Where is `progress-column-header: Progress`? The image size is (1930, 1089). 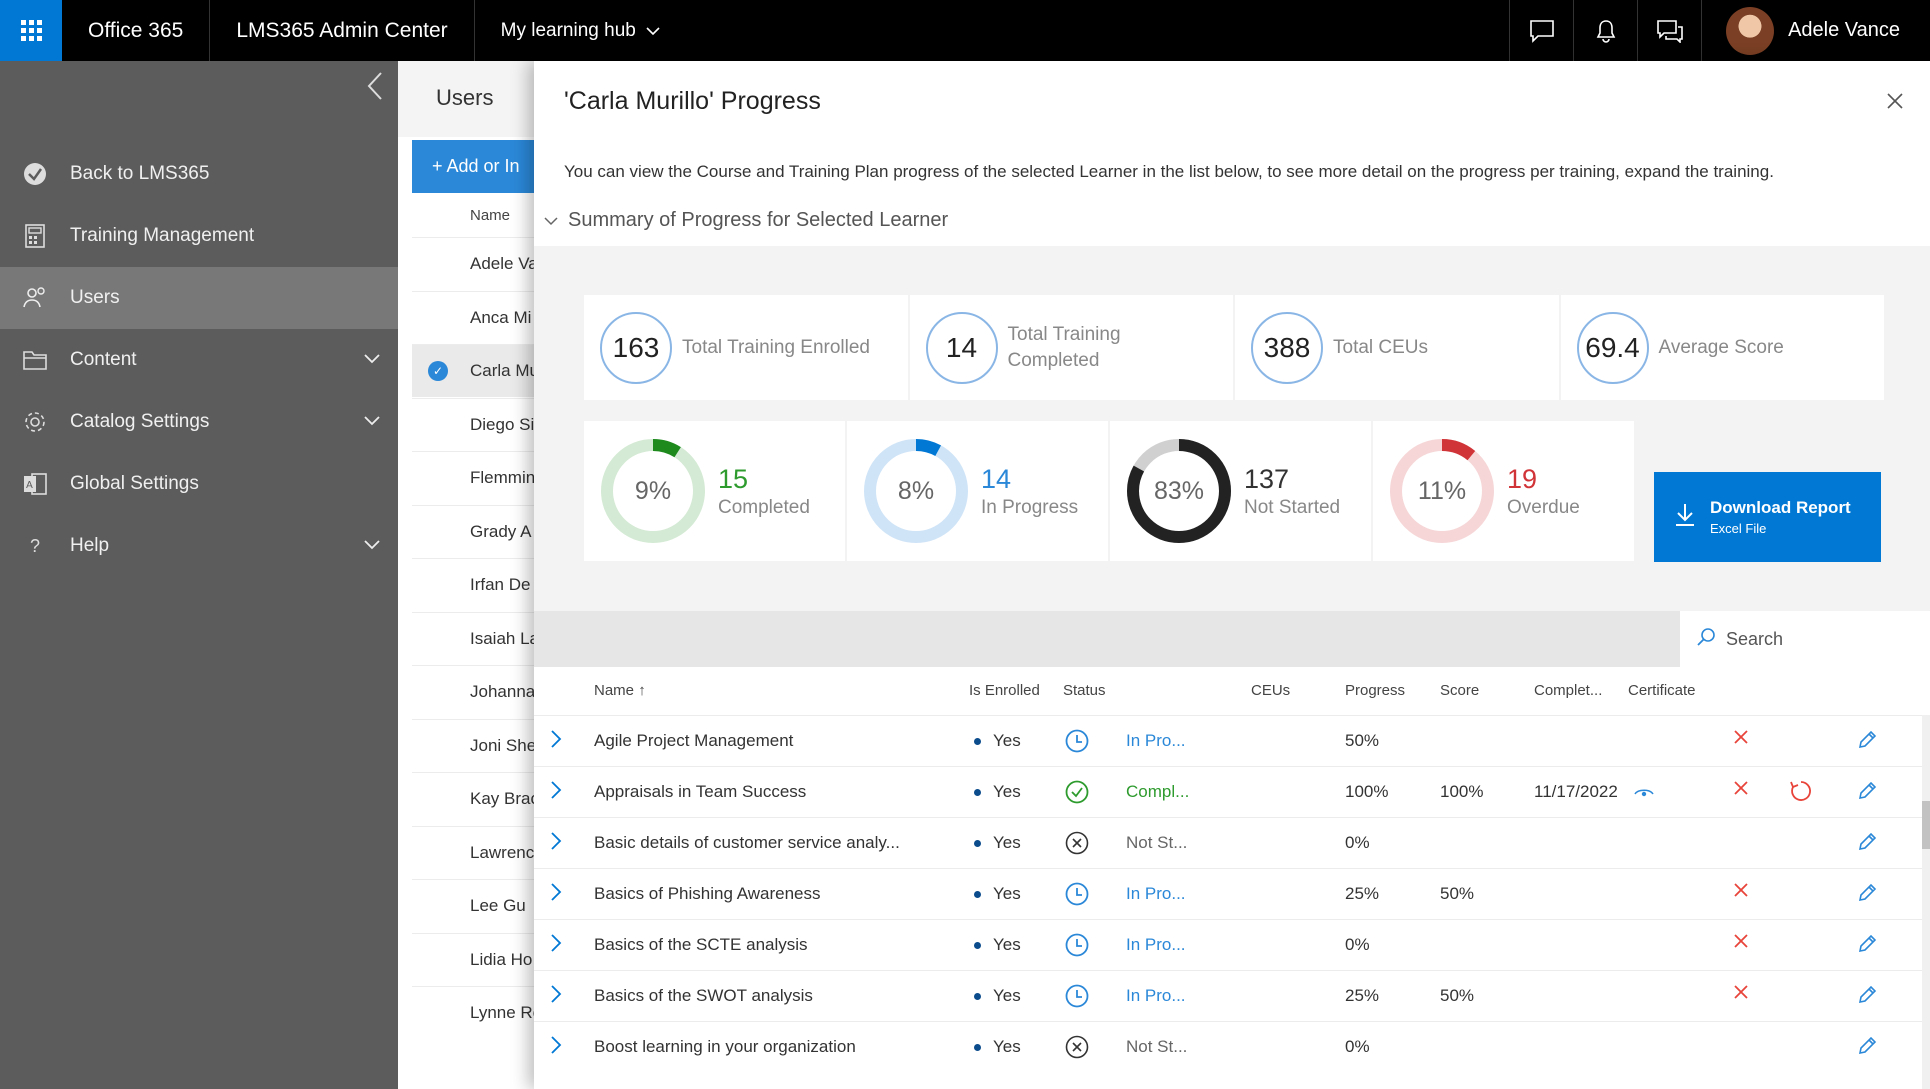 progress-column-header: Progress is located at coordinates (1375, 690).